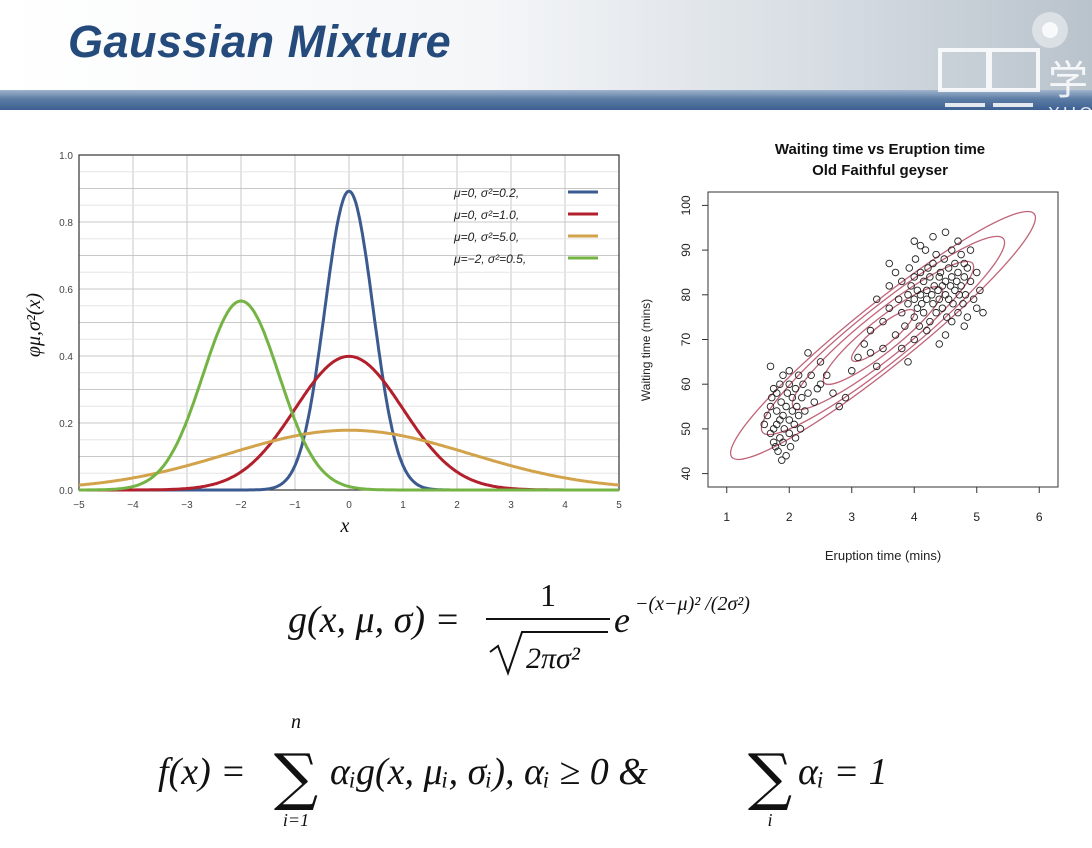 Image resolution: width=1092 pixels, height=848 pixels. I want to click on chart2-x-axis-label: Eruption time (mins), so click(883, 555).